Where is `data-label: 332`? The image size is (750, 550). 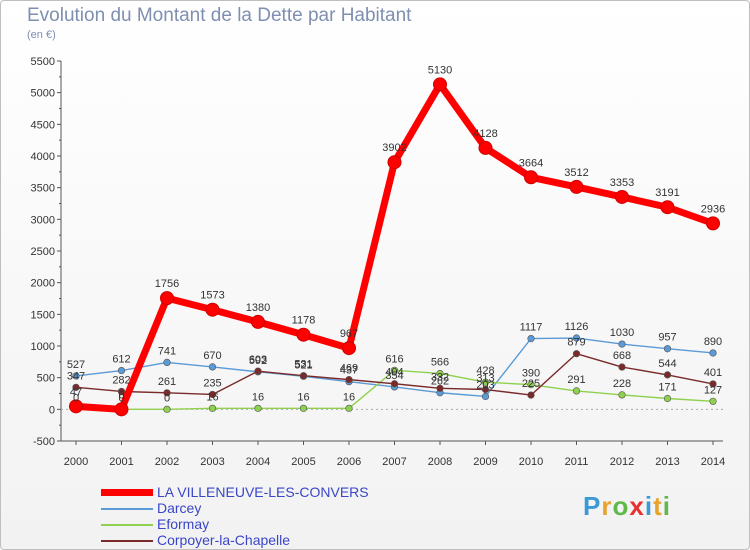
data-label: 332 is located at coordinates (440, 377).